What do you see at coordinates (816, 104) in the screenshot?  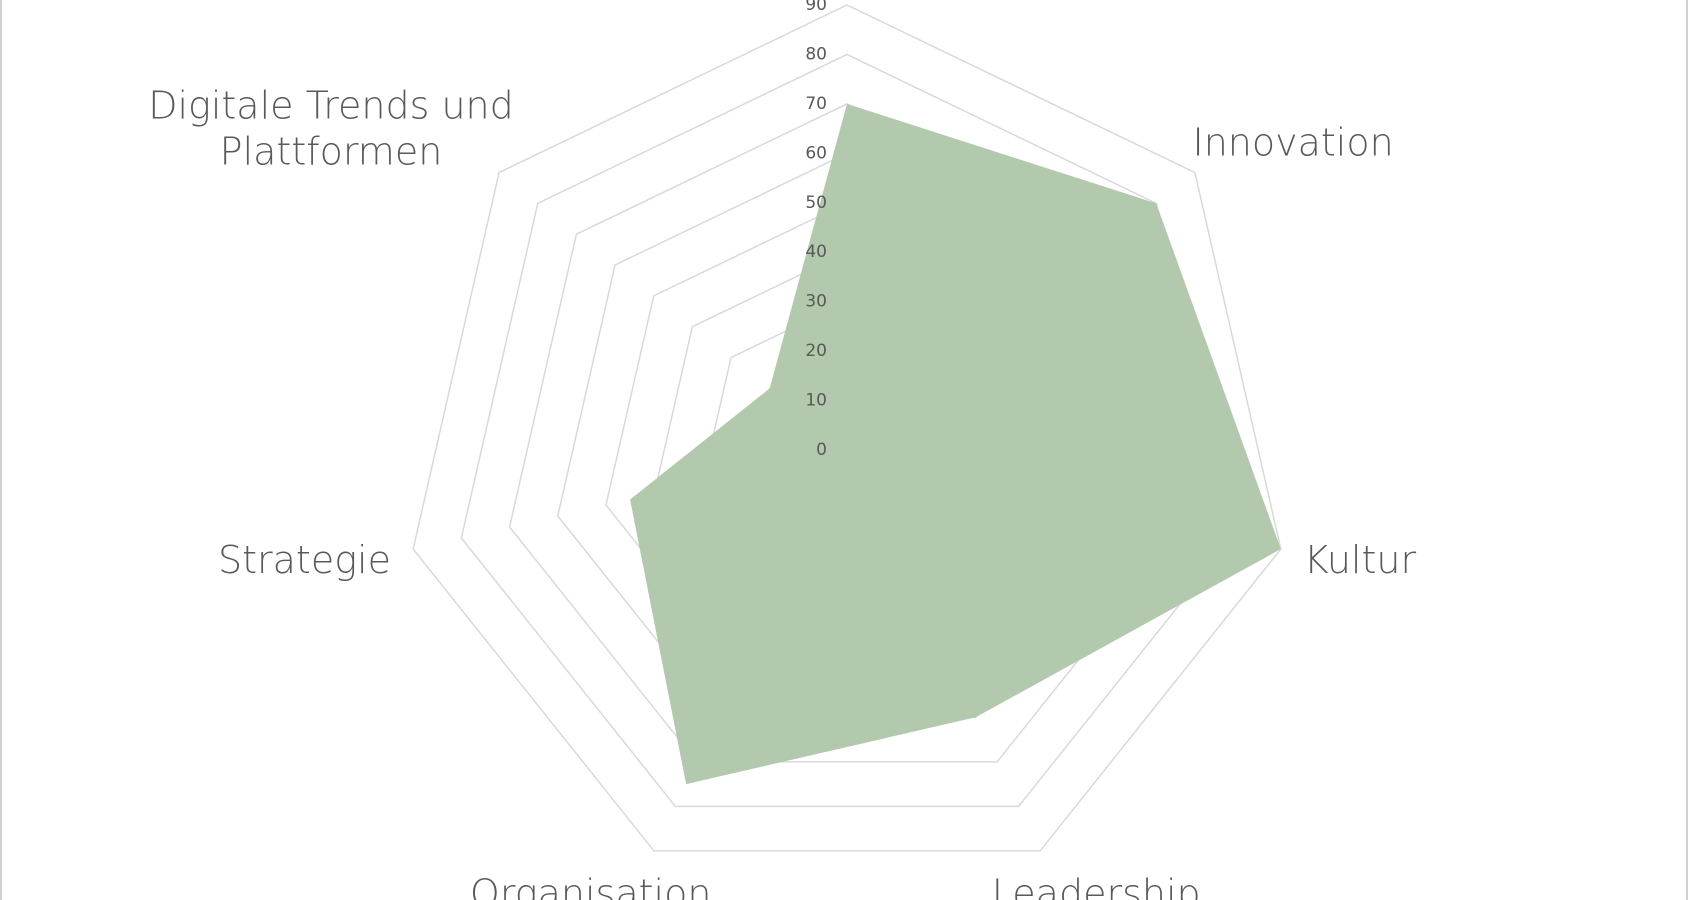 I see `r-tick-label: 70` at bounding box center [816, 104].